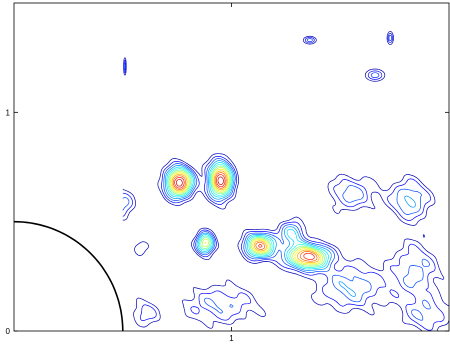 Image resolution: width=450 pixels, height=349 pixels. I want to click on y-tick-label: 1, so click(8, 112).